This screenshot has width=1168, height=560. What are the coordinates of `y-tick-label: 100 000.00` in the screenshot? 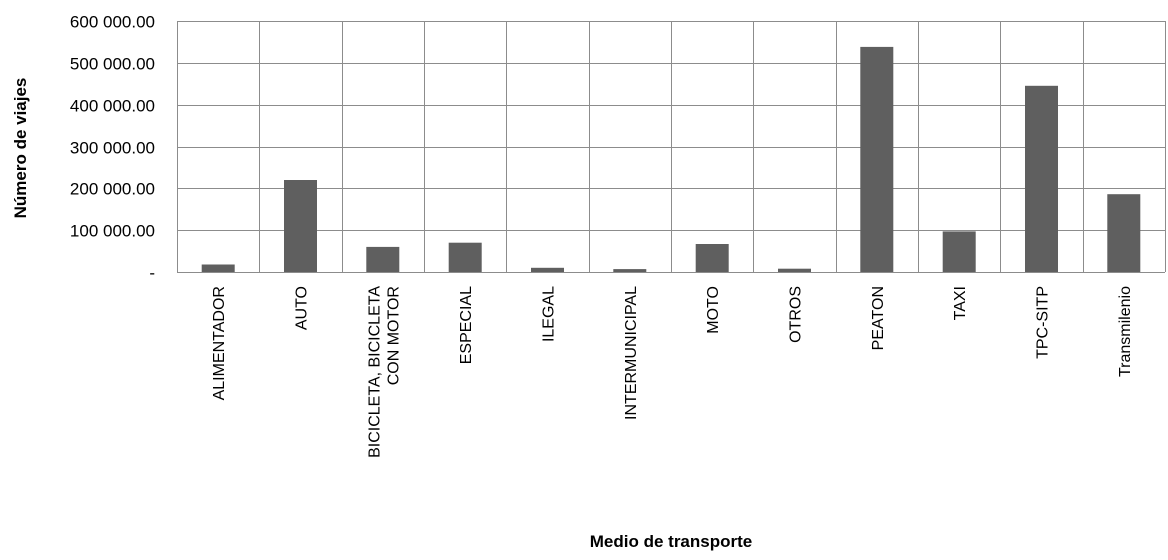 It's located at (112, 231).